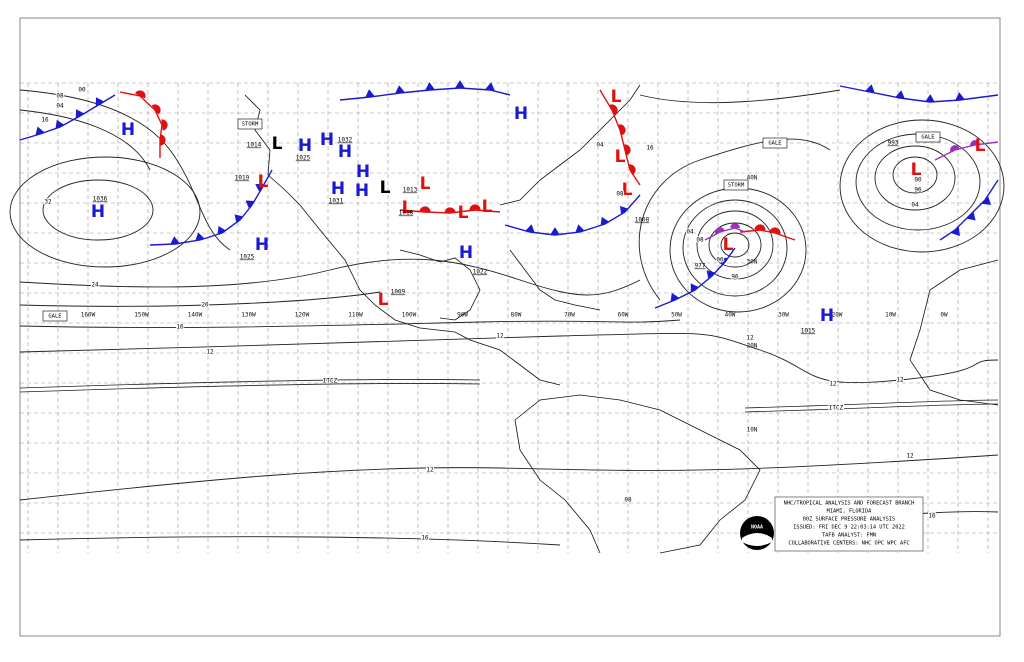  What do you see at coordinates (330, 381) in the screenshot?
I see `feature-label: ITCZ` at bounding box center [330, 381].